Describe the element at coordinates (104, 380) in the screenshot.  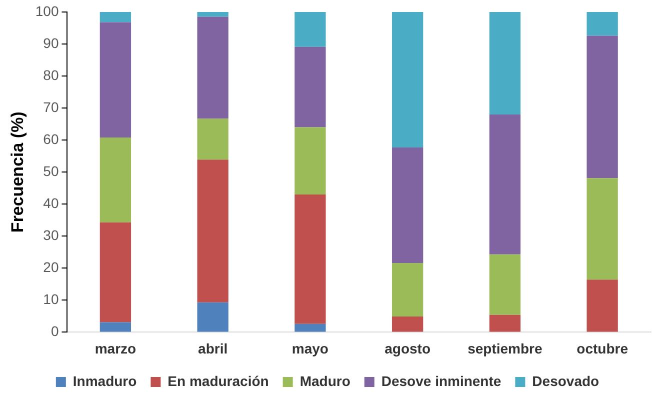
I see `legend-label: Inmaduro` at that location.